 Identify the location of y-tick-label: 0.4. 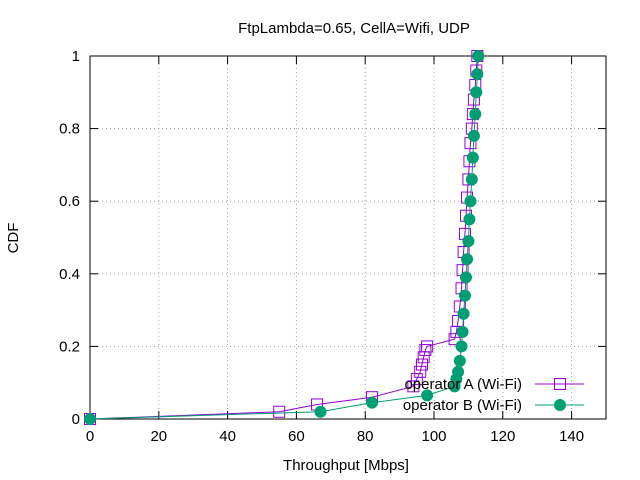
(69, 274).